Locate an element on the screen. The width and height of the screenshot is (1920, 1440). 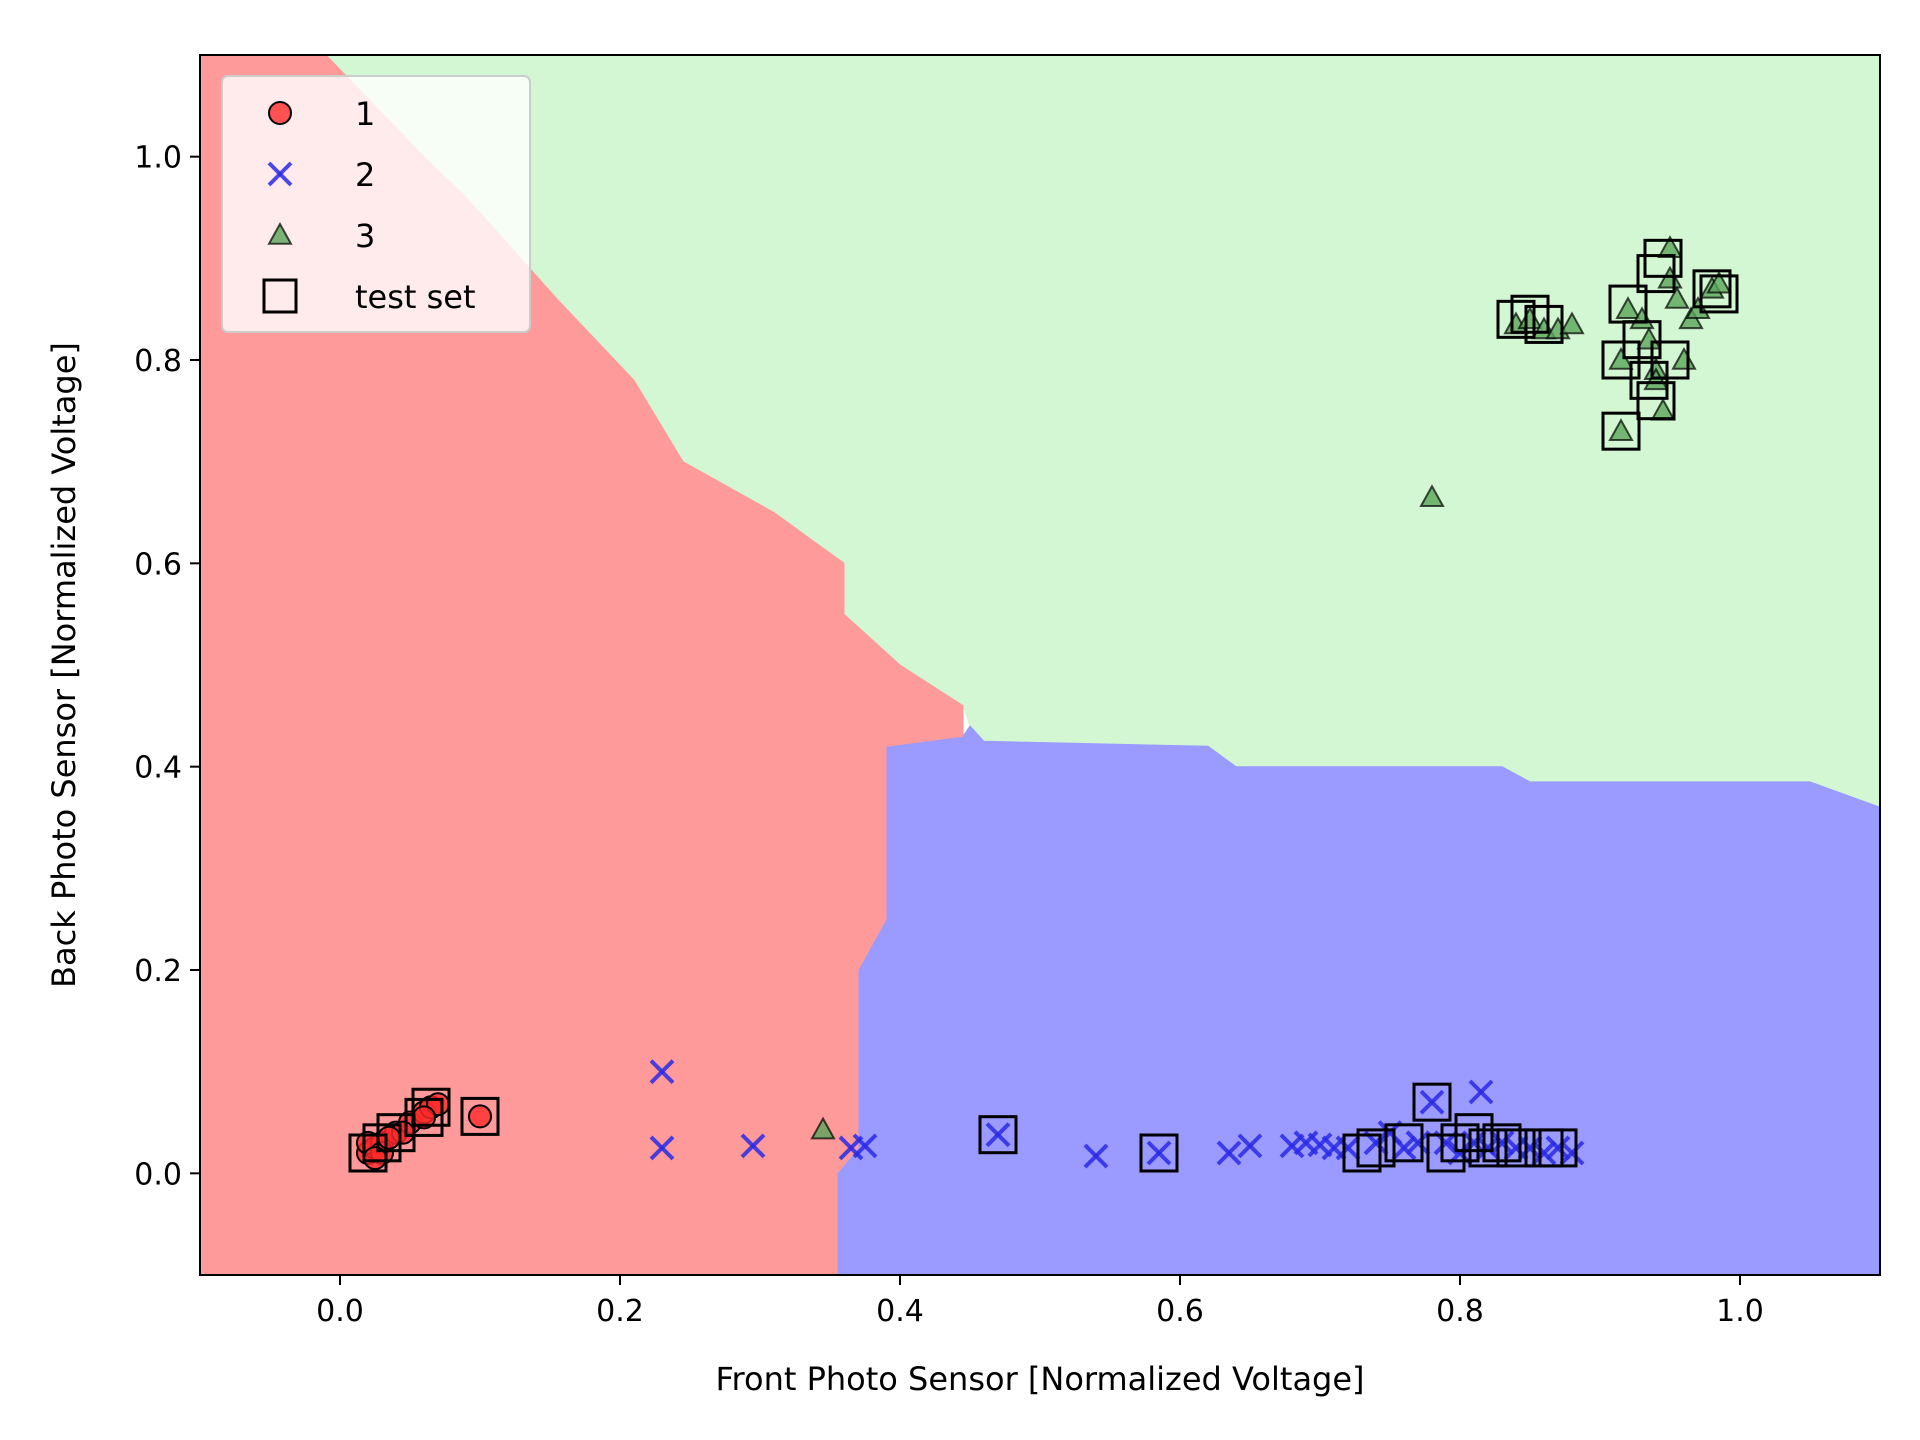
legend-marker-2-stroke-b is located at coordinates (280, 174).